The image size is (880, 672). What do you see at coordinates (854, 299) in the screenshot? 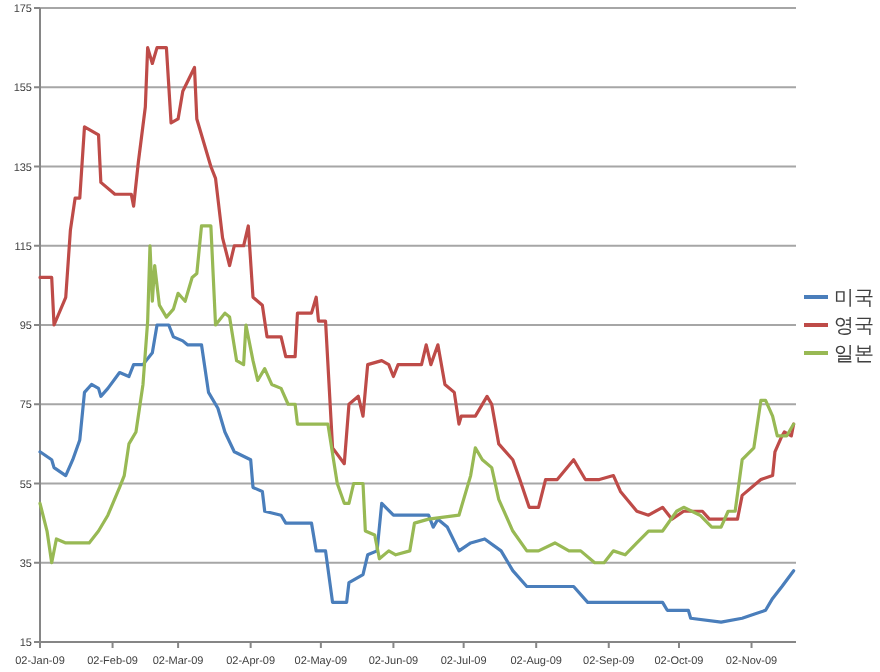
I see `legend-label: 미국` at bounding box center [854, 299].